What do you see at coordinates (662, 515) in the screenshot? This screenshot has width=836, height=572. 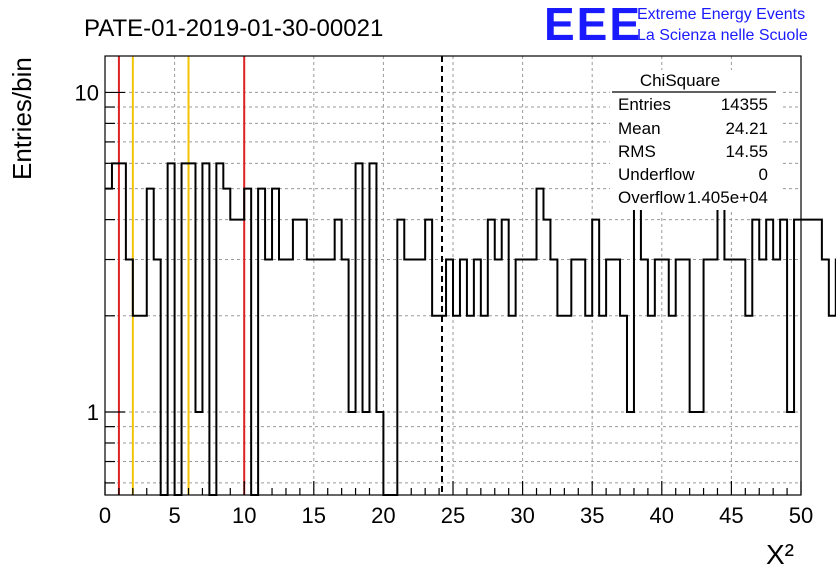 I see `x-tick-label: 40` at bounding box center [662, 515].